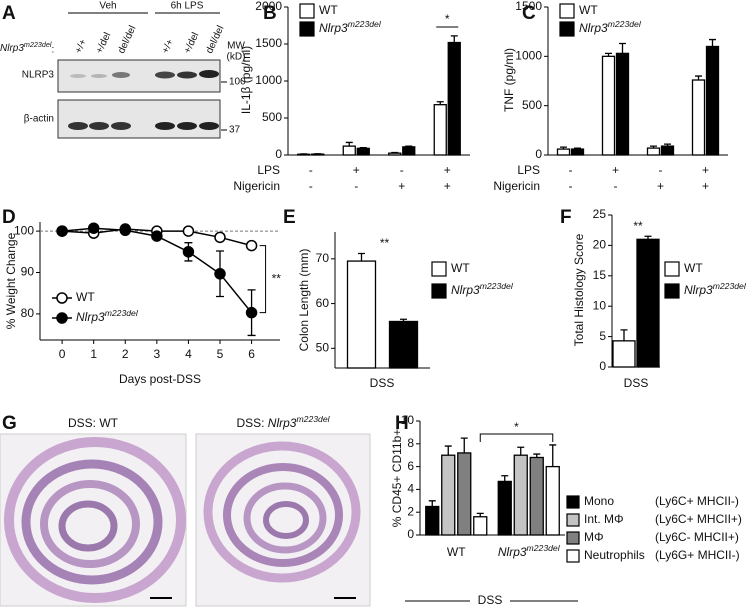 The height and width of the screenshot is (612, 752). Describe the element at coordinates (614, 555) in the screenshot. I see `legend-label: Neutrophils` at that location.